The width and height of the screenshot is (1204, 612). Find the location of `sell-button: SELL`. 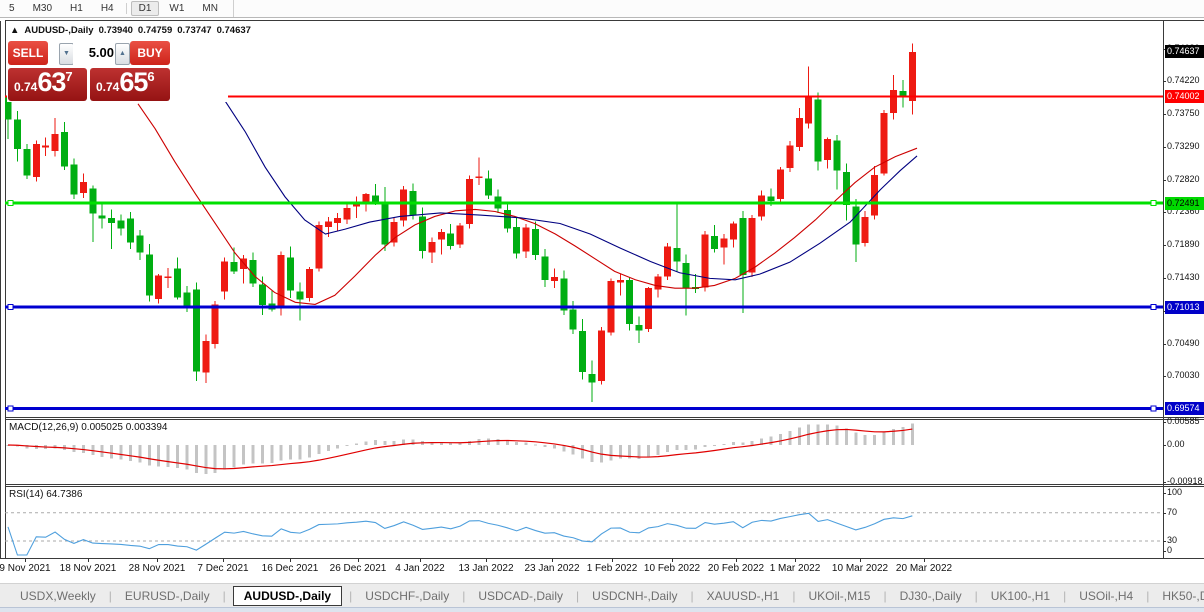

sell-button: SELL is located at coordinates (28, 53).